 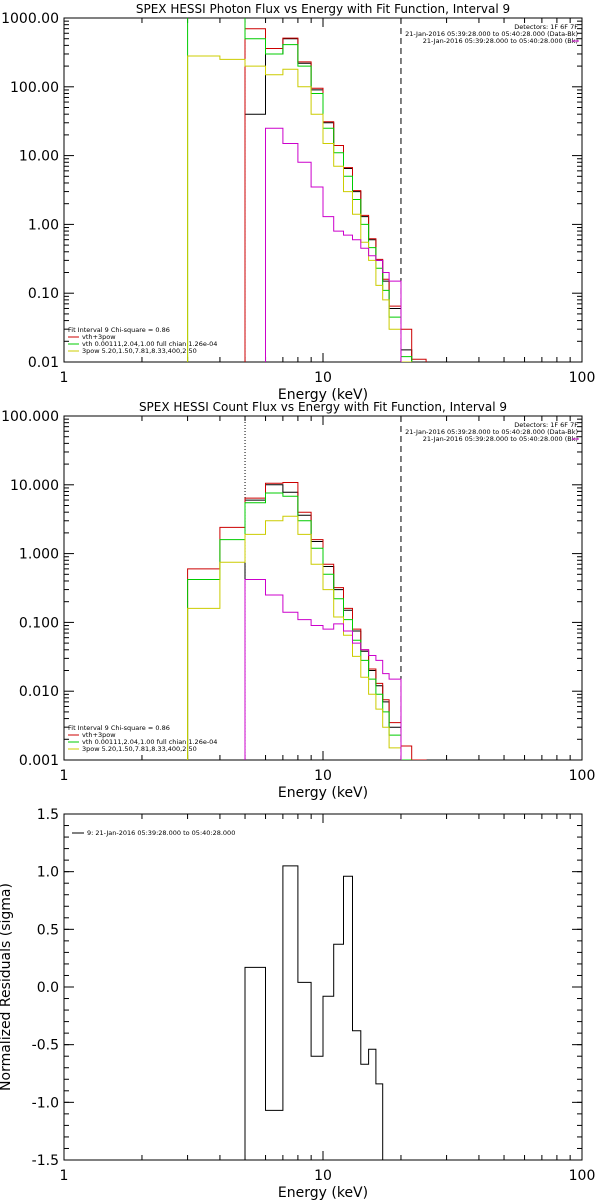 What do you see at coordinates (48, 988) in the screenshot?
I see `y-tick-label: 0.0` at bounding box center [48, 988].